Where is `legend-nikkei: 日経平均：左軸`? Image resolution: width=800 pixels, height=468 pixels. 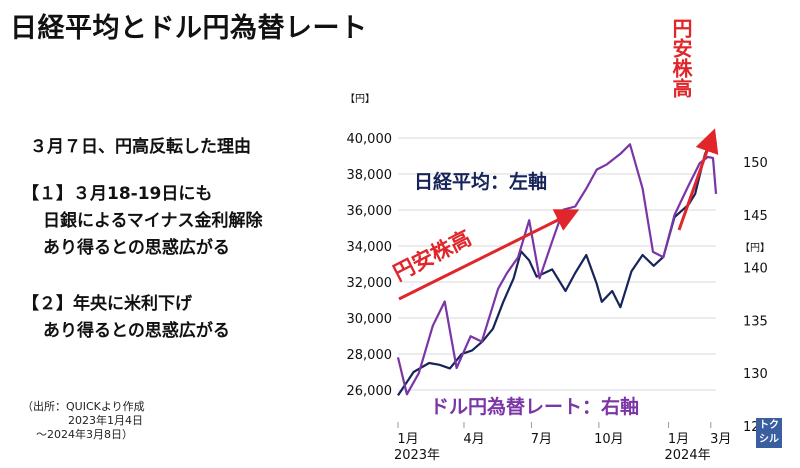
legend-nikkei: 日経平均：左軸 is located at coordinates (480, 181).